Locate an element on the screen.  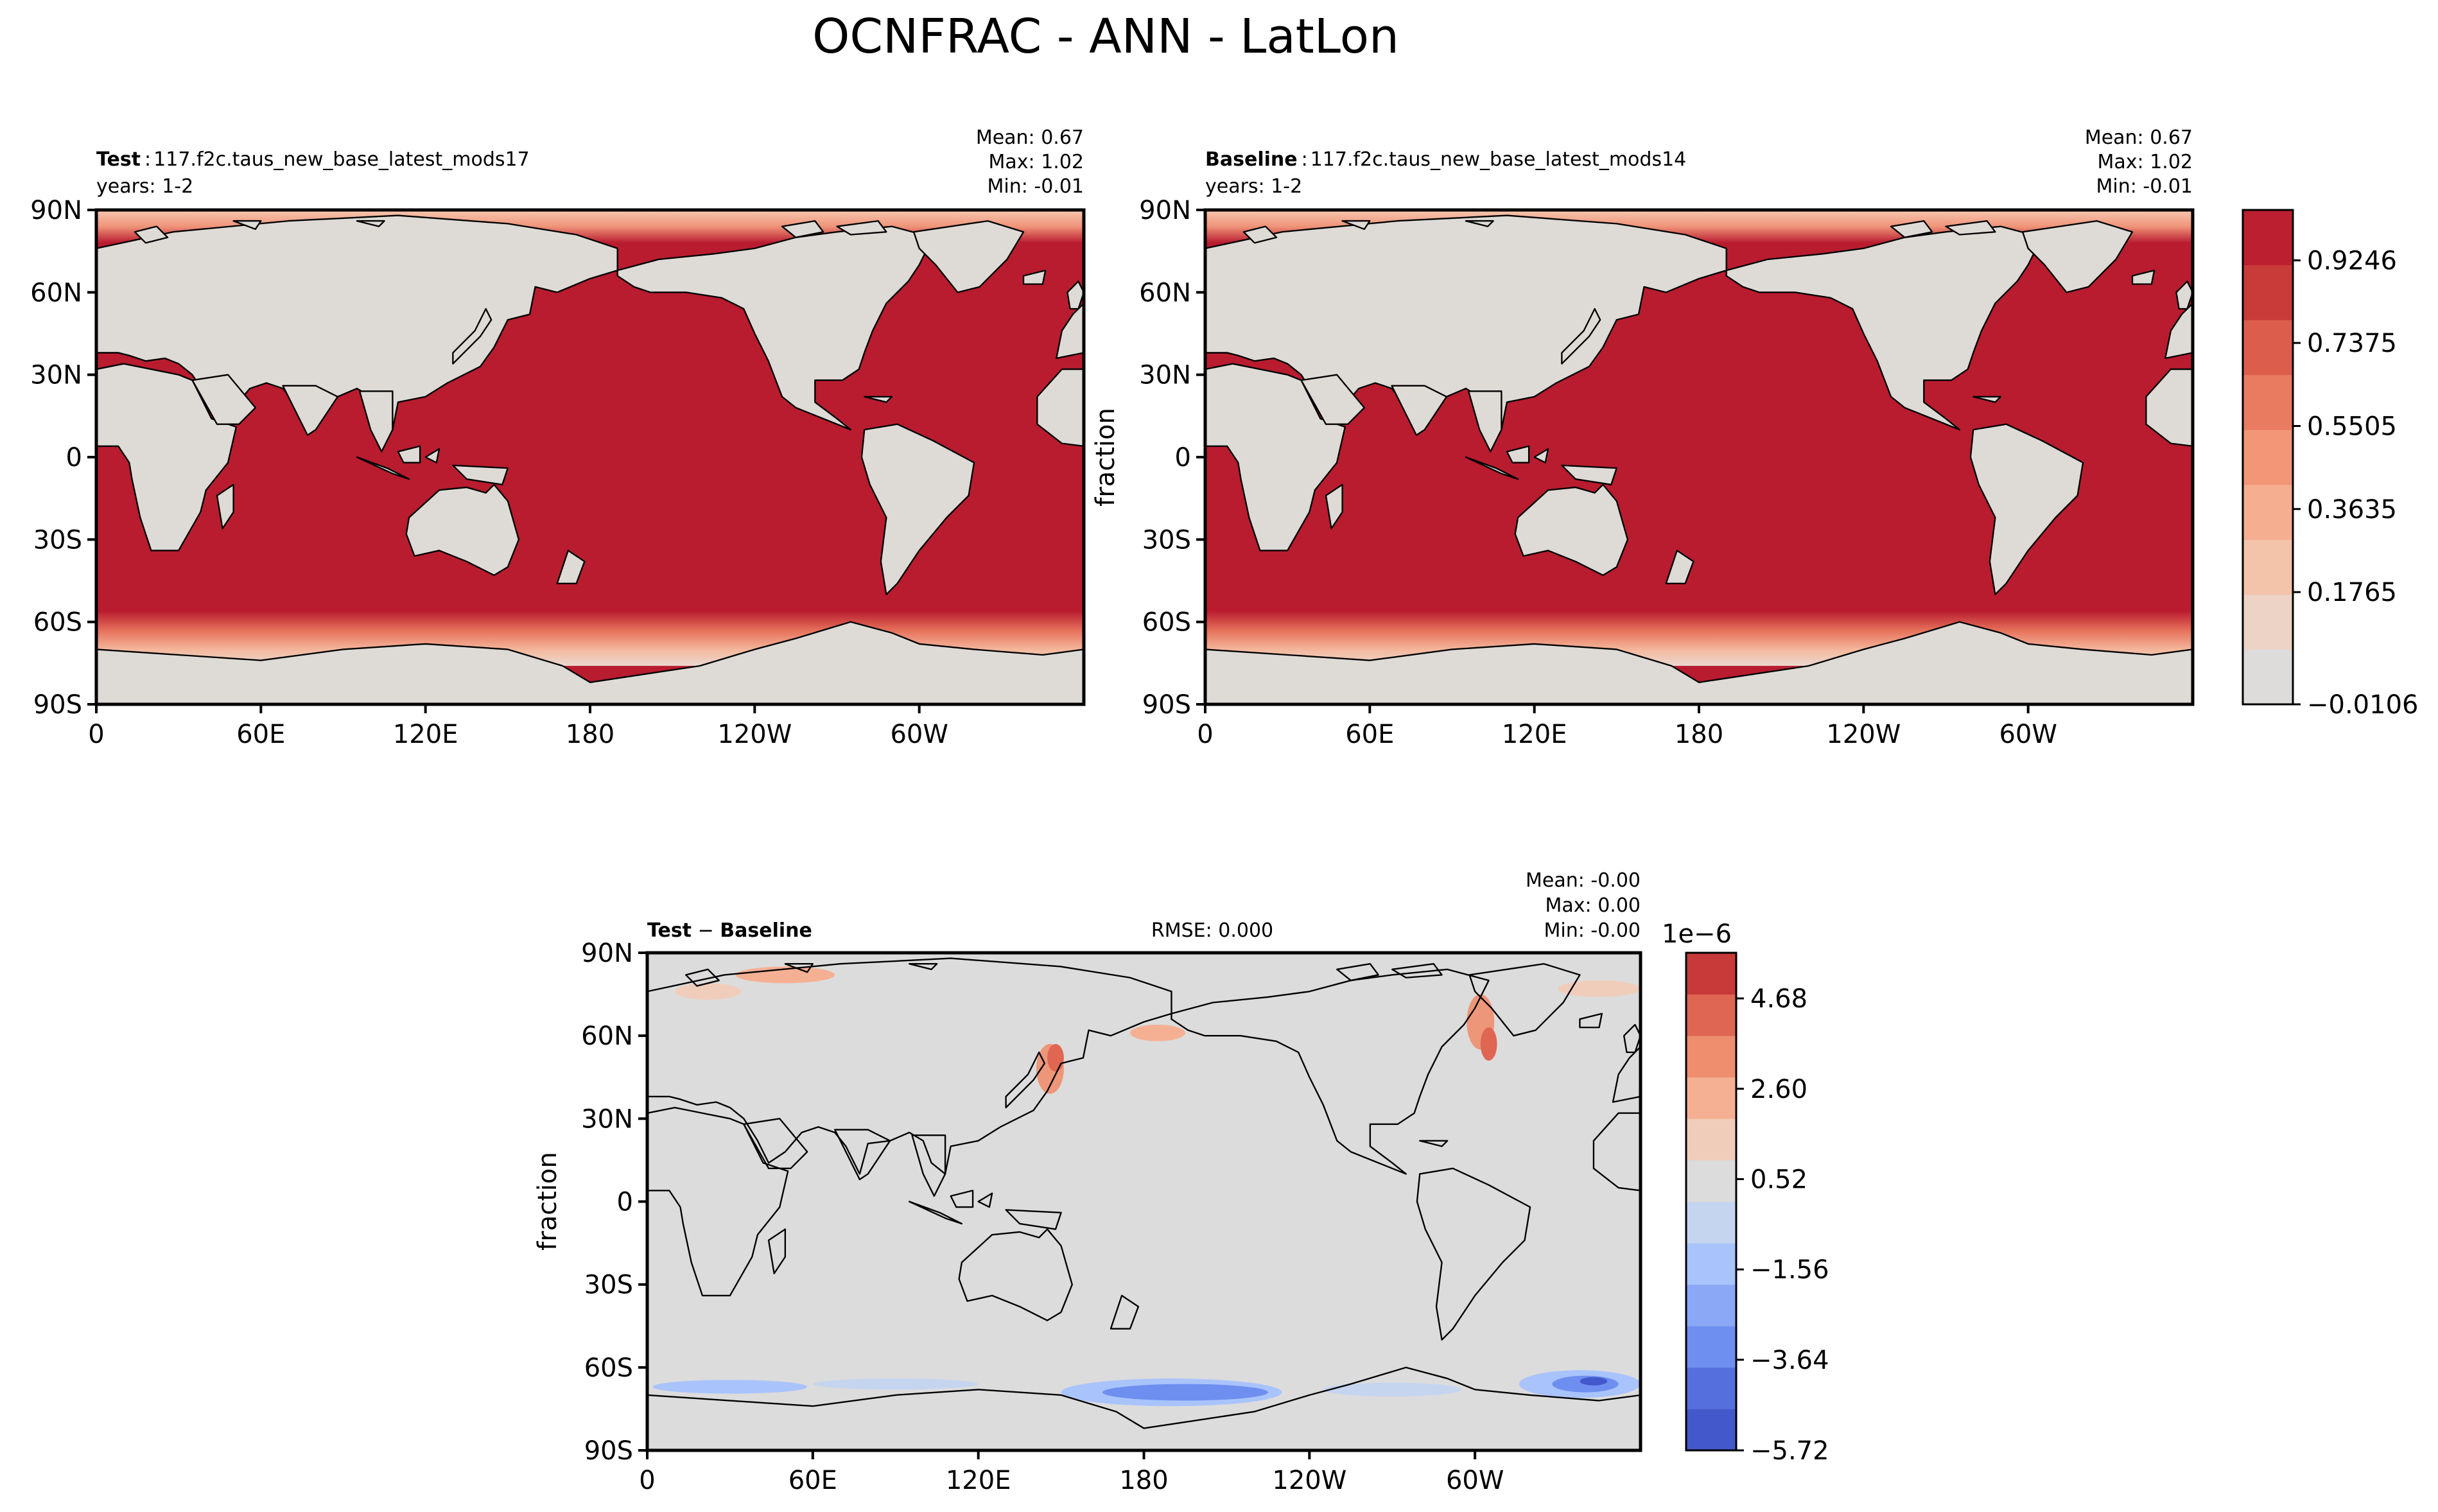
main-colorbar-frame is located at coordinates (2268, 457).